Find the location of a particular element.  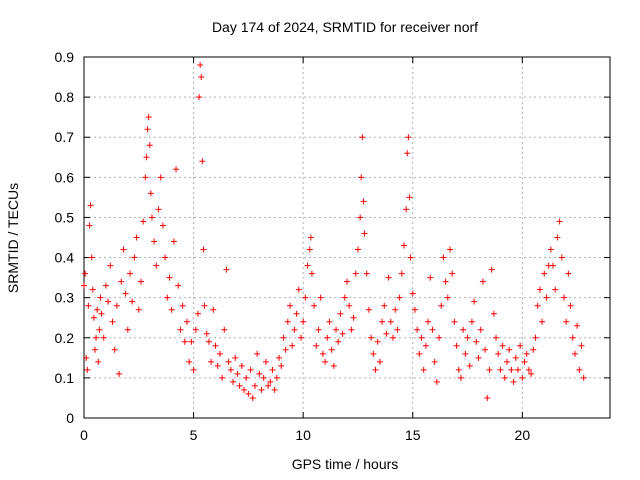

x-axis-label: GPS time / hours is located at coordinates (345, 464).